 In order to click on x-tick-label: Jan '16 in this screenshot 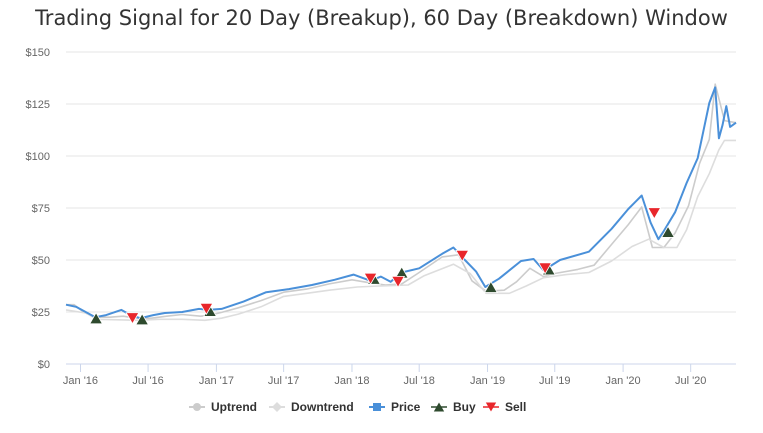, I will do `click(80, 381)`.